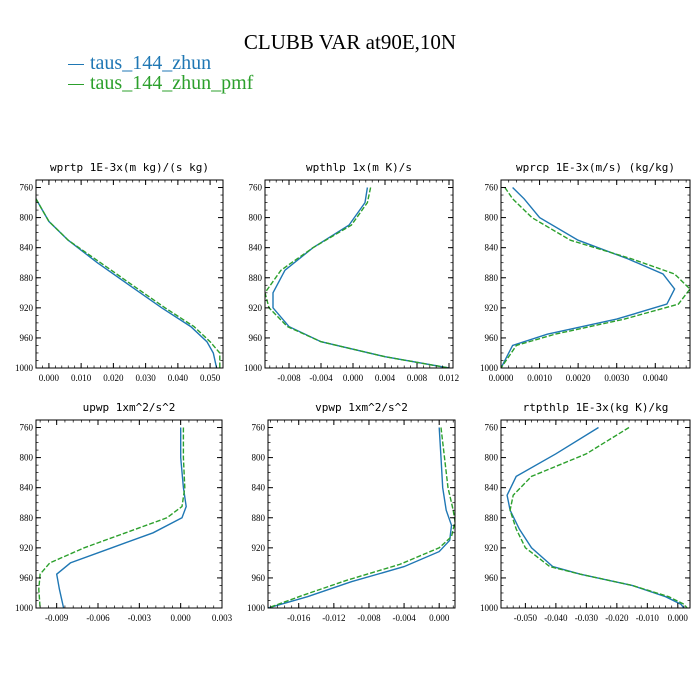 Image resolution: width=700 pixels, height=700 pixels. What do you see at coordinates (151, 63) in the screenshot?
I see `legend-label: taus_144_zhun` at bounding box center [151, 63].